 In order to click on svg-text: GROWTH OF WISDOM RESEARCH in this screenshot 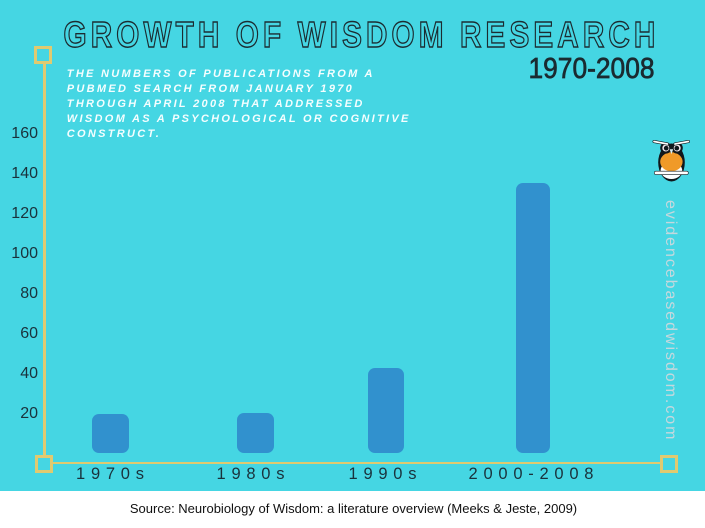, I will do `click(362, 34)`.